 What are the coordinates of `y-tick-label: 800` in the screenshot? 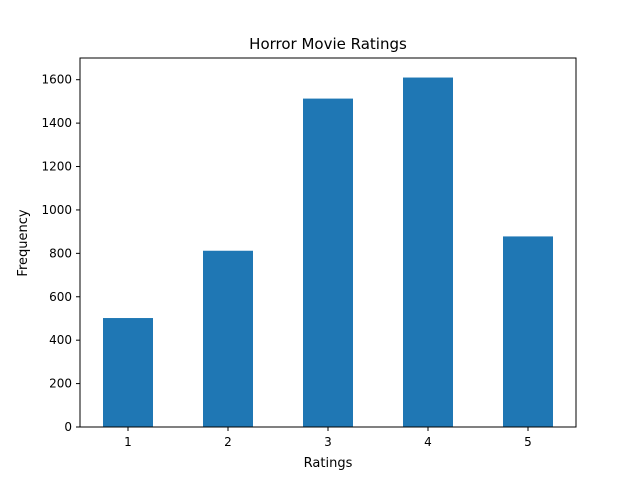 It's located at (60, 253).